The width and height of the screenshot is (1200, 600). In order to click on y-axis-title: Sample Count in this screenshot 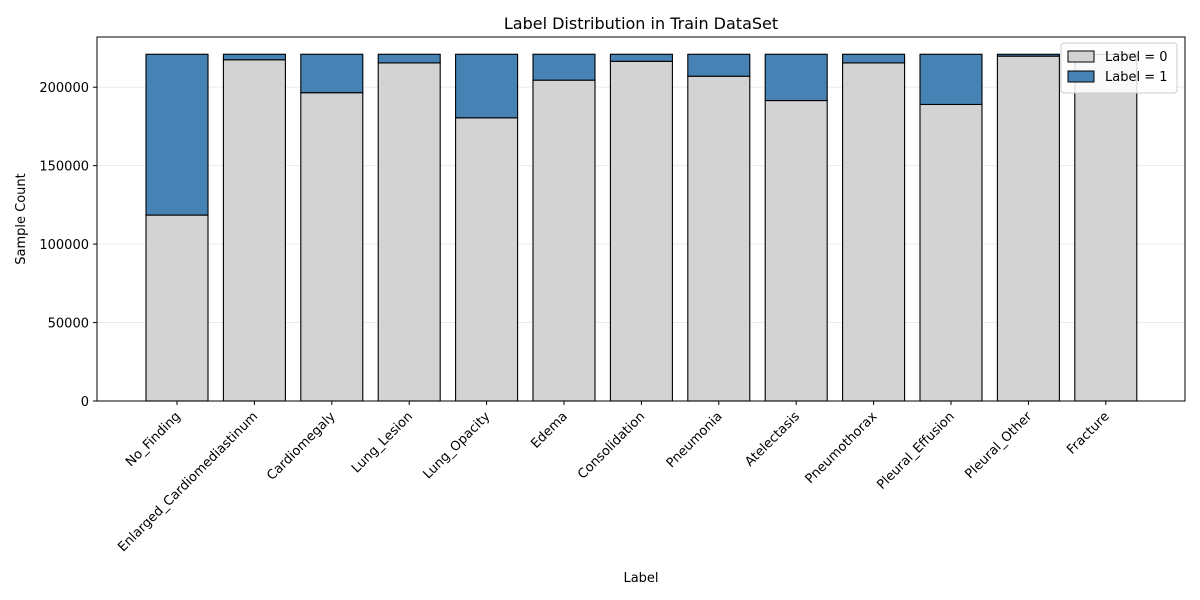, I will do `click(21, 218)`.